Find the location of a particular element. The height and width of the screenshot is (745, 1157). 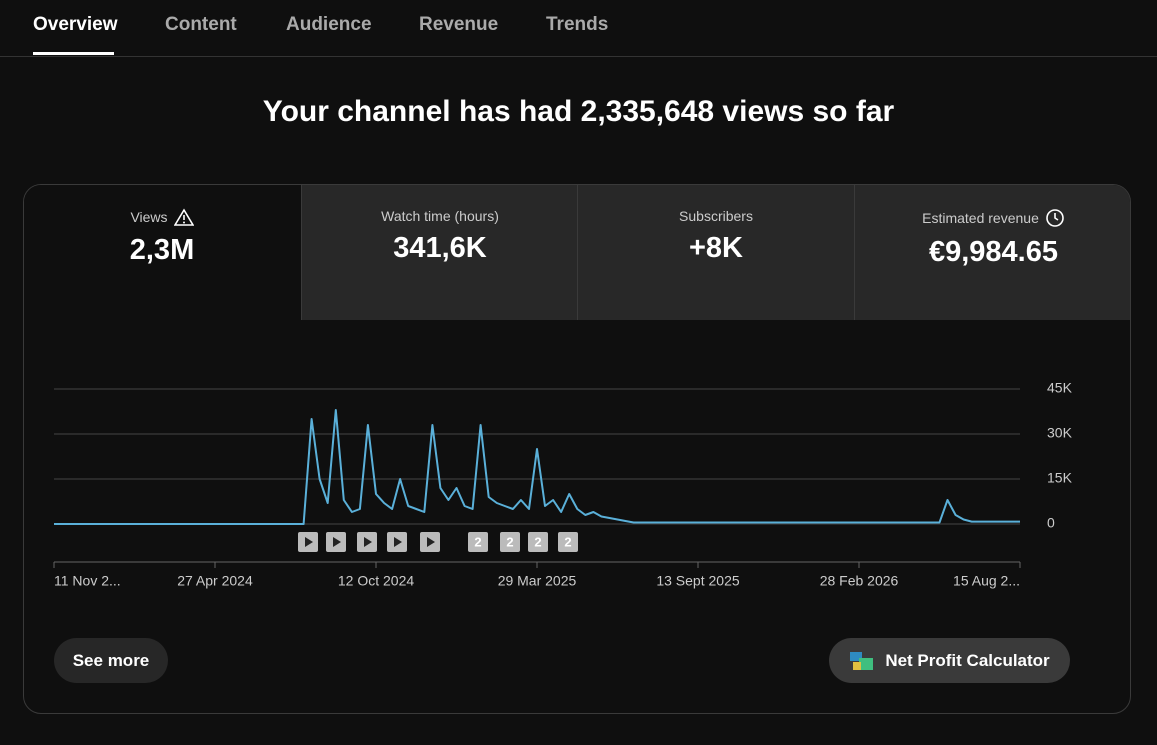

views-line is located at coordinates (537, 467).